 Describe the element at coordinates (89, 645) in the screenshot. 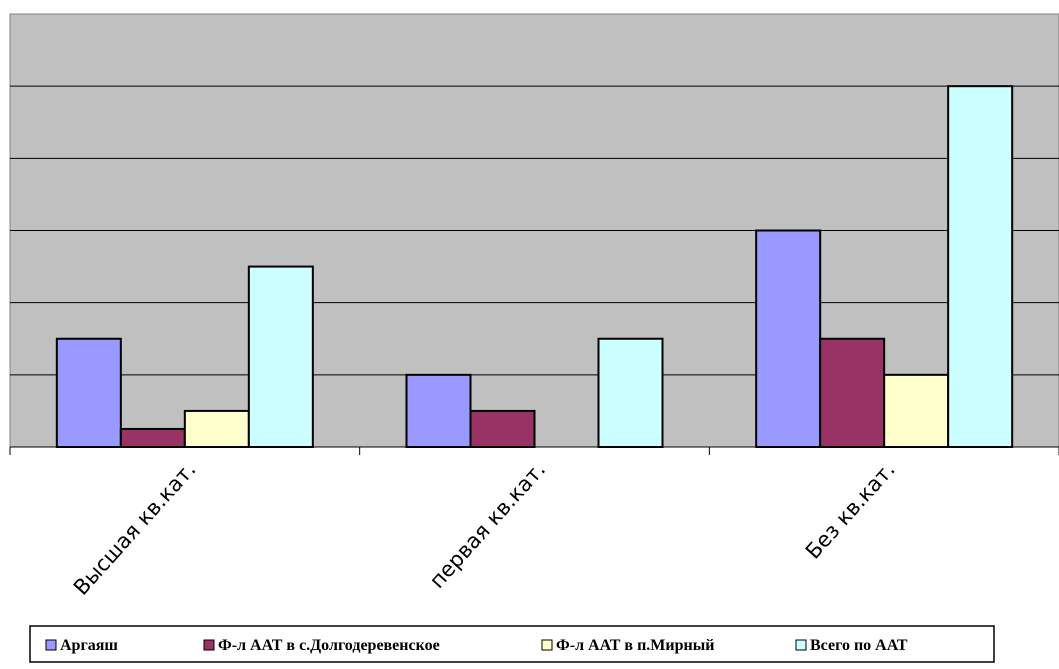

I see `legend-label: Аргаяш` at that location.